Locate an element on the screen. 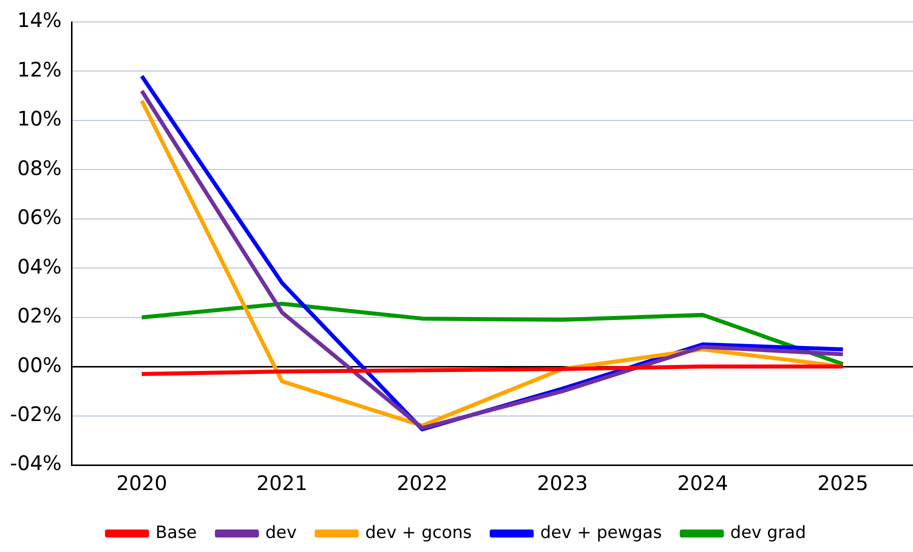 The width and height of the screenshot is (913, 552). y-tick-label: 00% is located at coordinates (39, 364).